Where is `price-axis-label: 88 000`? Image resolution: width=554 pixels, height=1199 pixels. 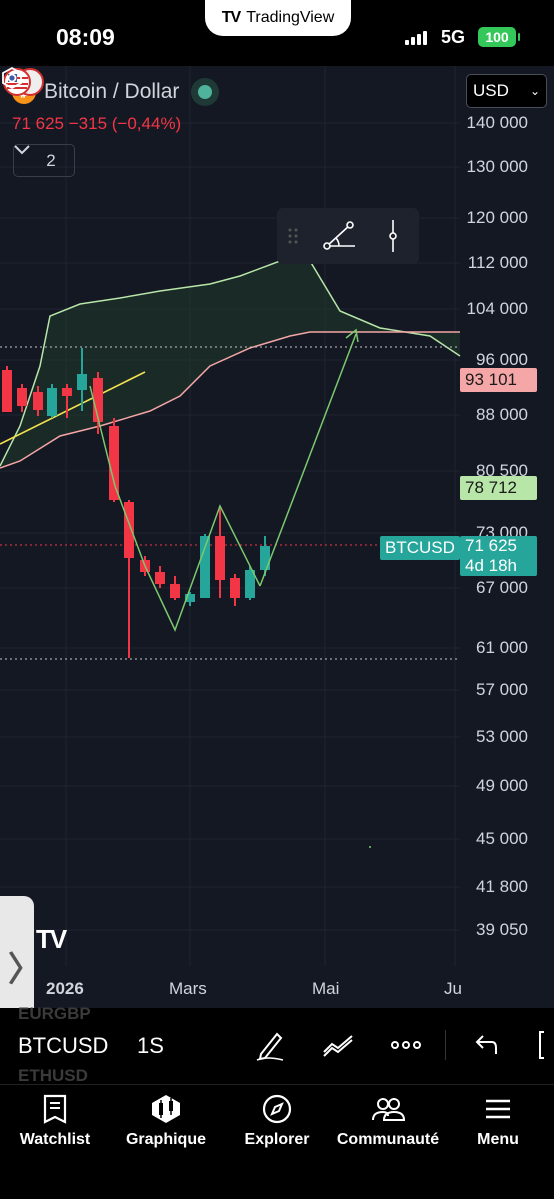
price-axis-label: 88 000 is located at coordinates (502, 414).